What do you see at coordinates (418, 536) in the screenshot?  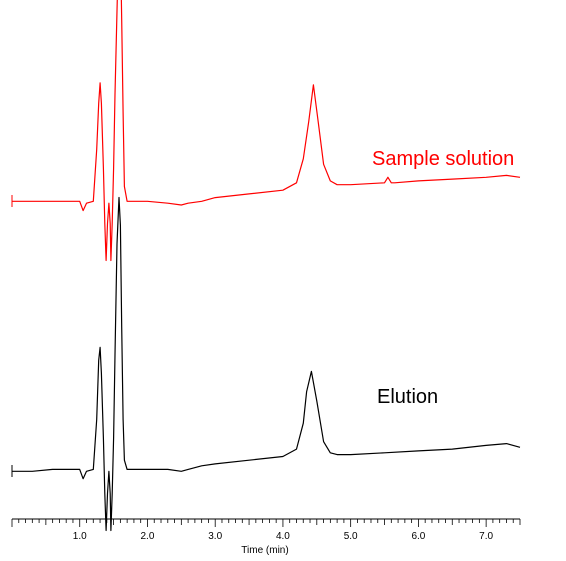 I see `x-tick-label: 6.0` at bounding box center [418, 536].